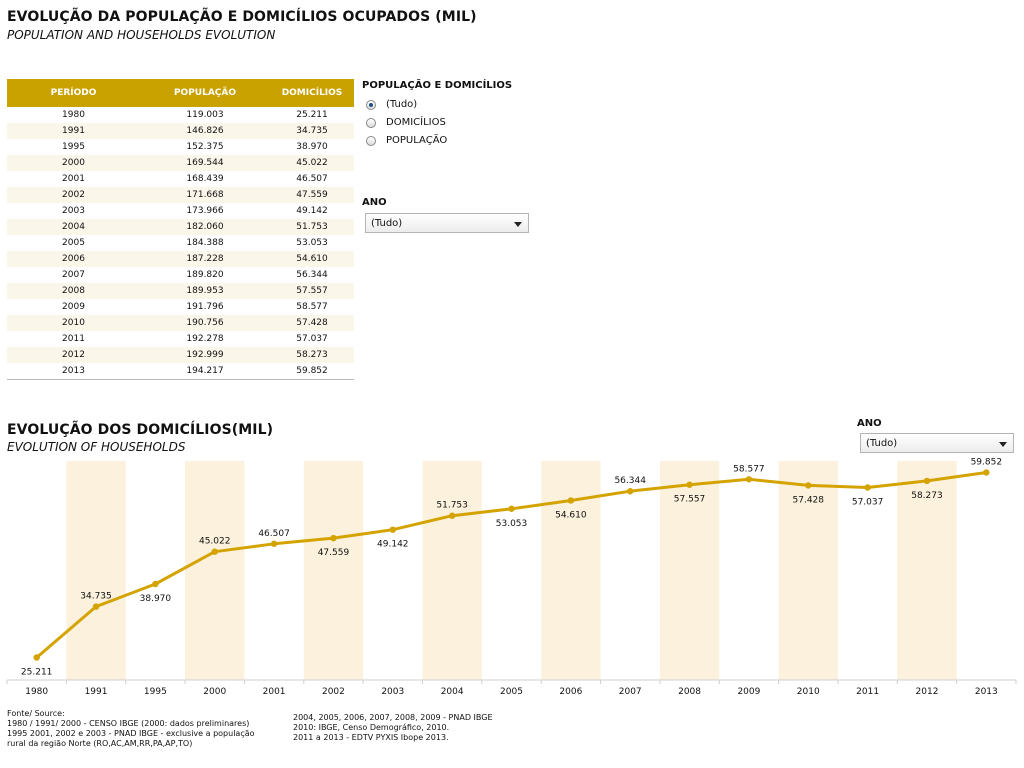 Image resolution: width=1024 pixels, height=768 pixels. What do you see at coordinates (73, 259) in the screenshot?
I see `cell-periodo: 2006` at bounding box center [73, 259].